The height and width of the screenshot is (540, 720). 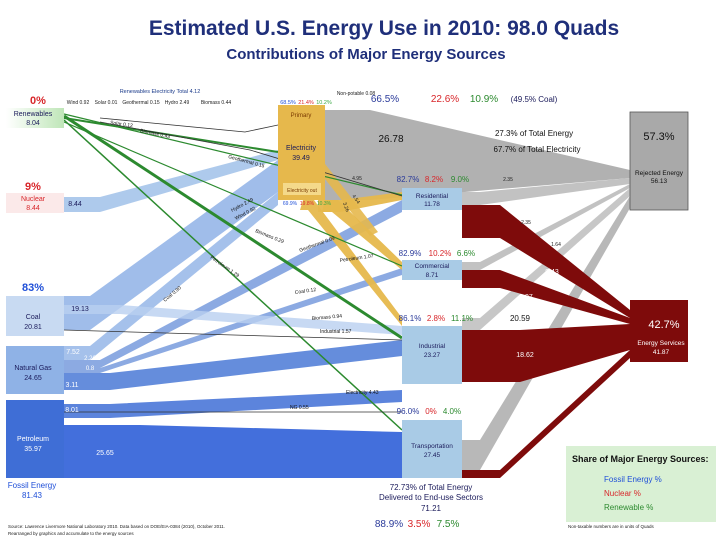 What do you see at coordinates (306, 103) in the screenshot?
I see `electricity-pct-nuclear: 21.4%` at bounding box center [306, 103].